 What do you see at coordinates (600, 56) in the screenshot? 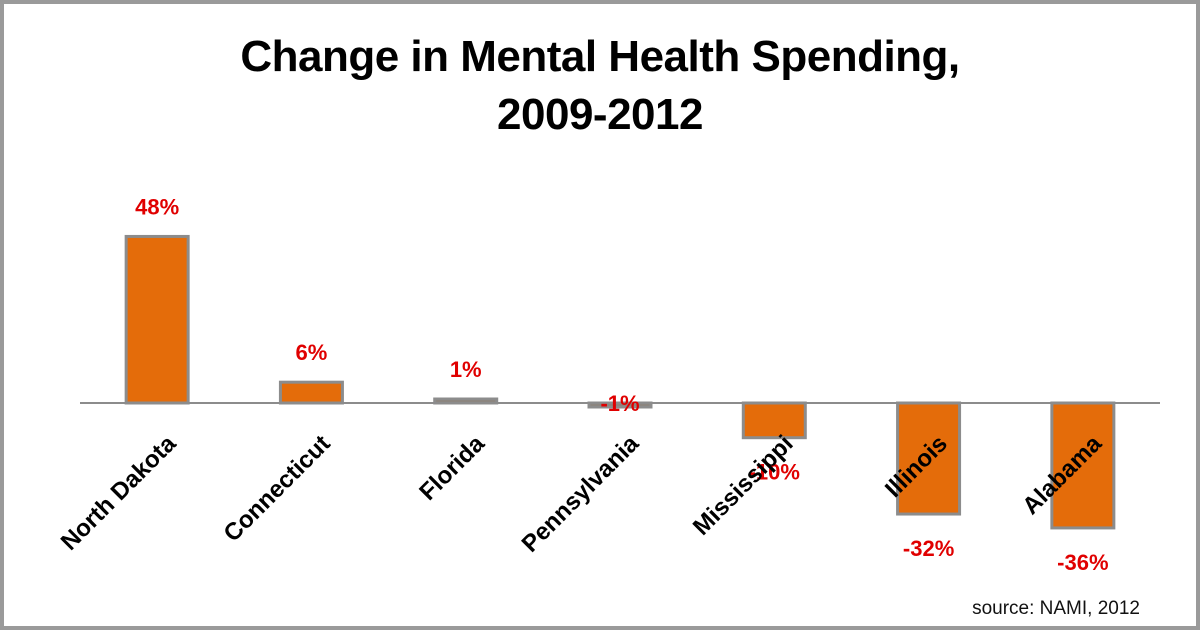
I see `chart-title-line-1: Change in Mental Health Spending,` at bounding box center [600, 56].